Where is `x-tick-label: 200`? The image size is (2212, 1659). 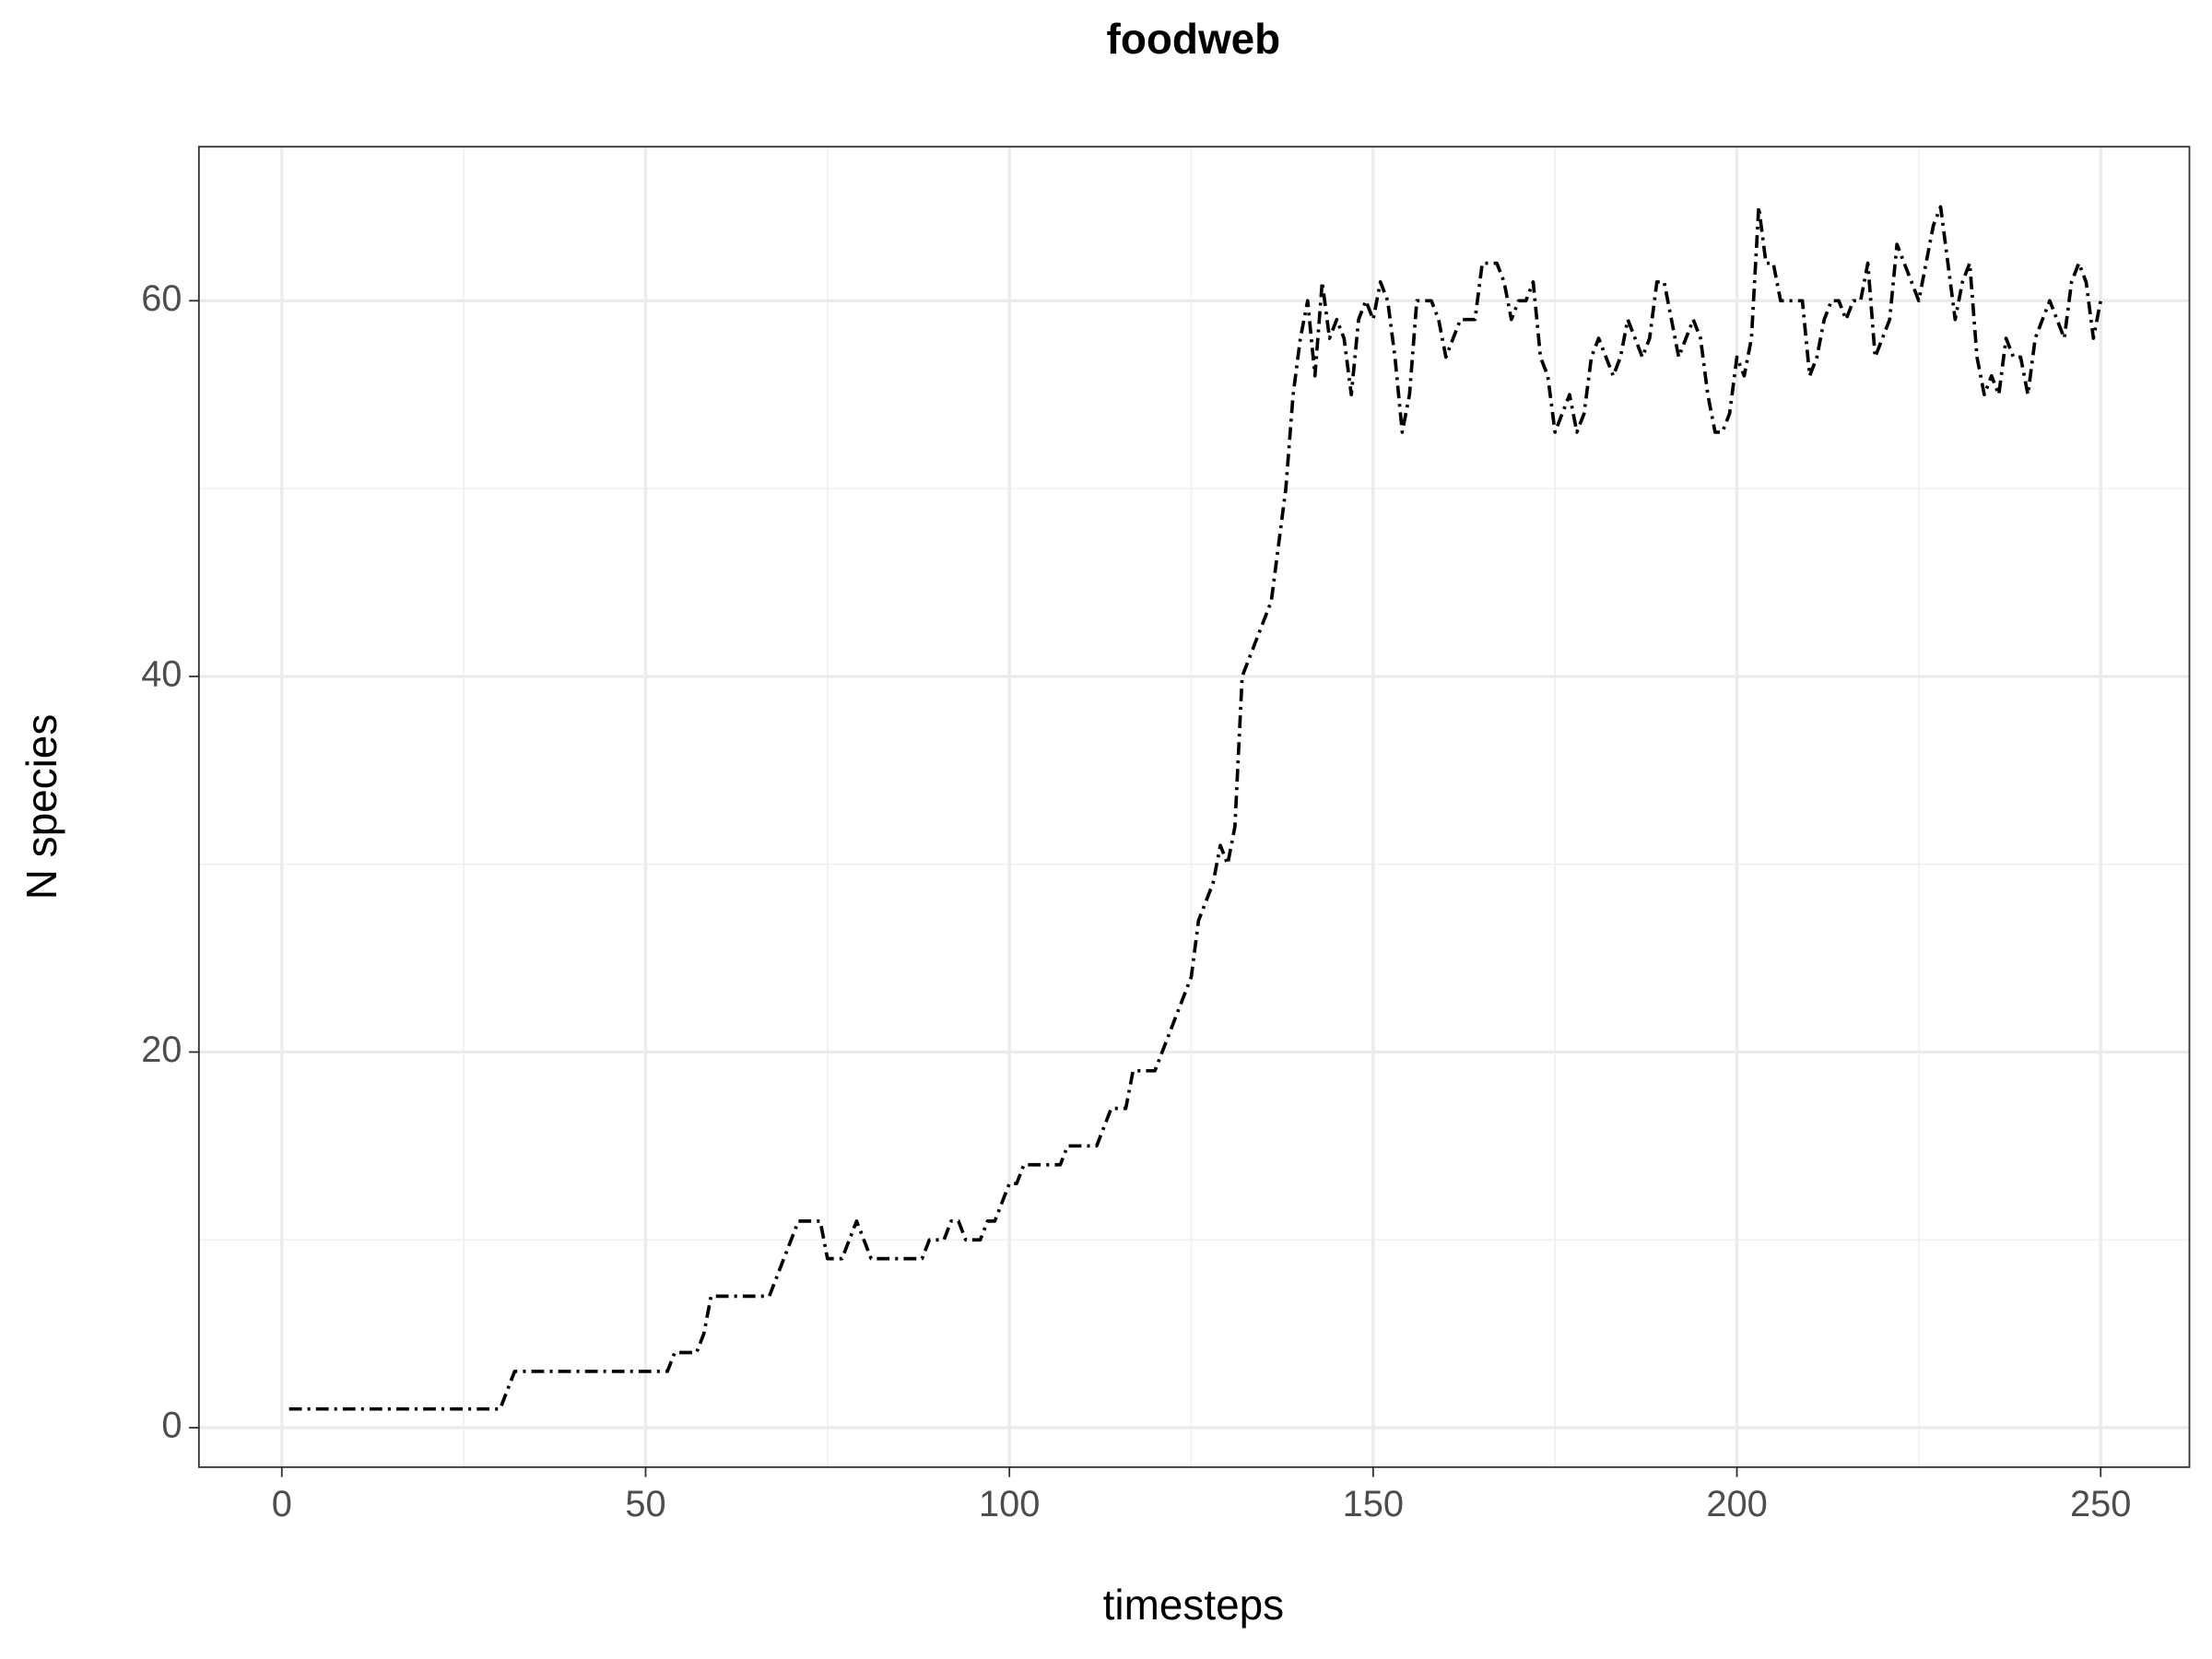
x-tick-label: 200 is located at coordinates (1736, 1504).